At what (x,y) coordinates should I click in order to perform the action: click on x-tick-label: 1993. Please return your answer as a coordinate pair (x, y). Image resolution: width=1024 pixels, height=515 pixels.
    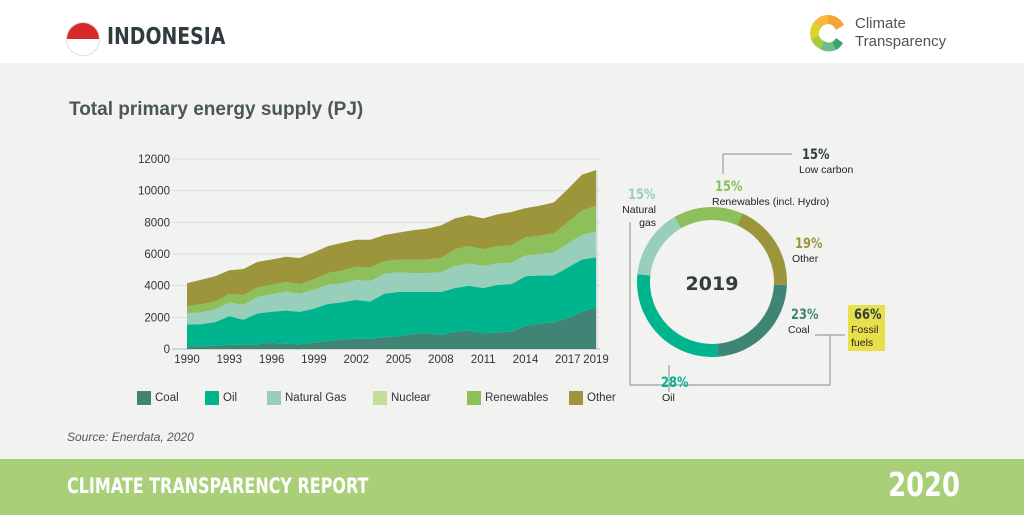
    Looking at the image, I should click on (230, 360).